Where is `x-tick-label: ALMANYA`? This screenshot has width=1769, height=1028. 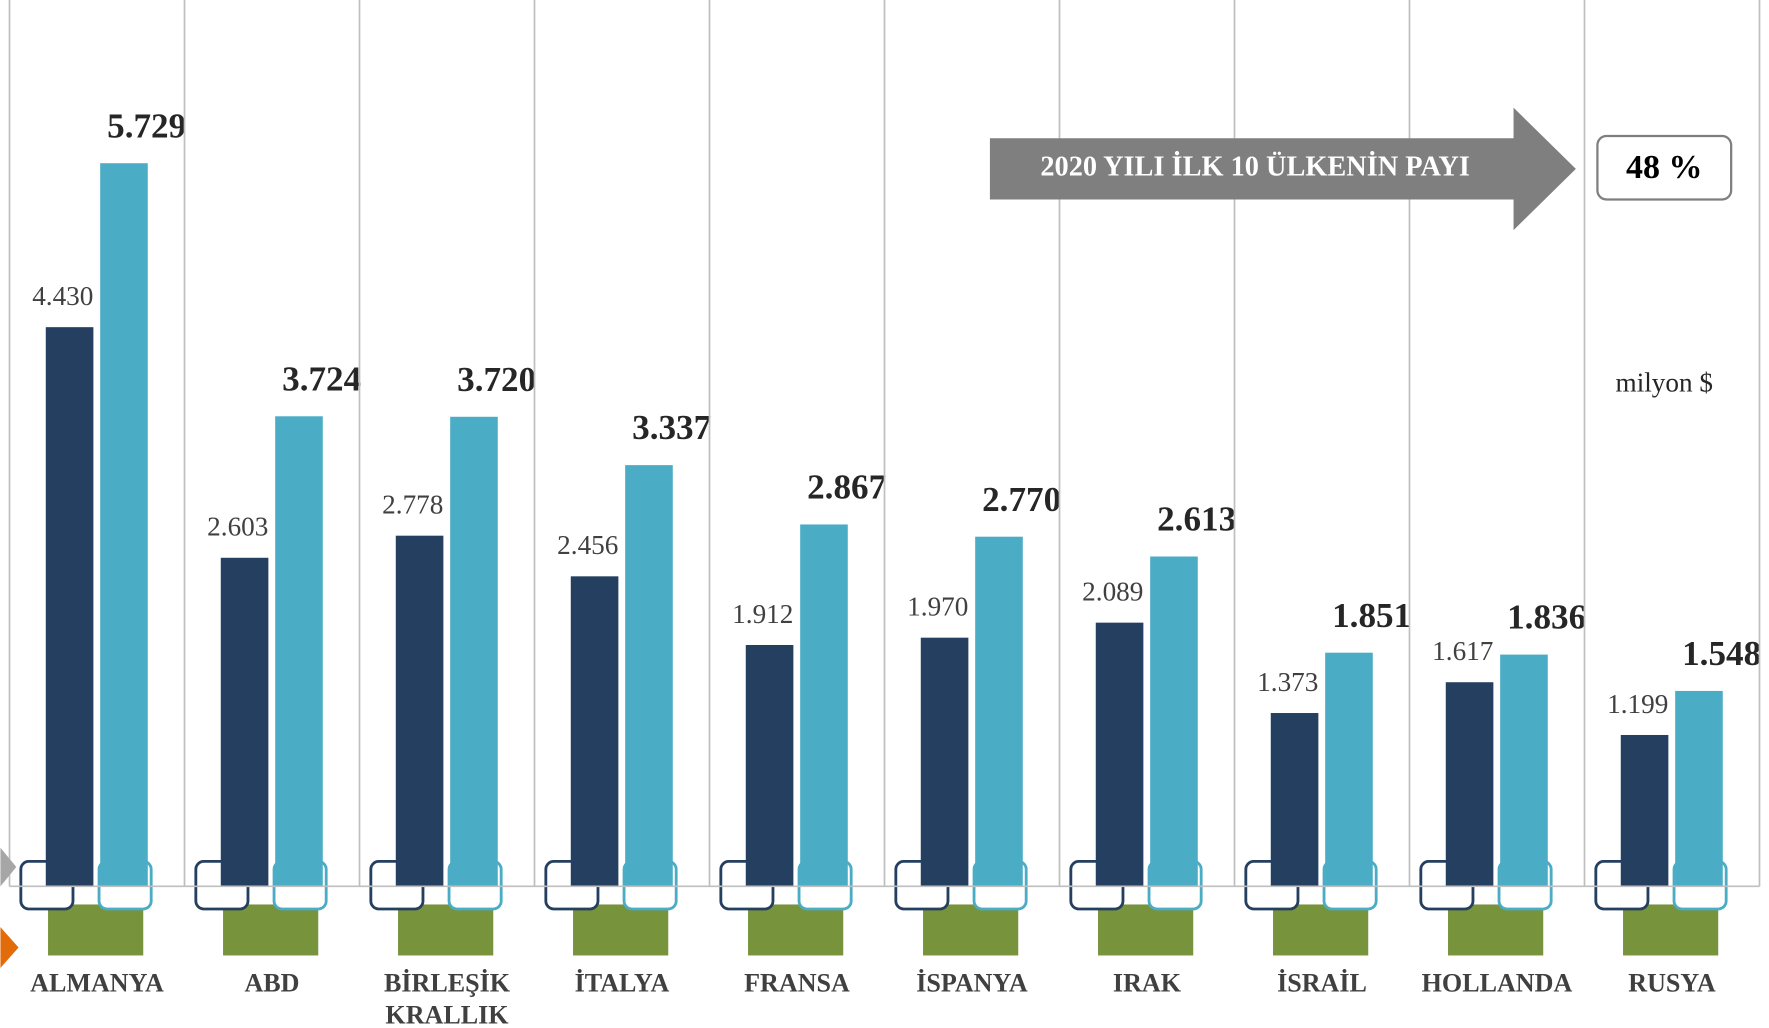 x-tick-label: ALMANYA is located at coordinates (97, 983).